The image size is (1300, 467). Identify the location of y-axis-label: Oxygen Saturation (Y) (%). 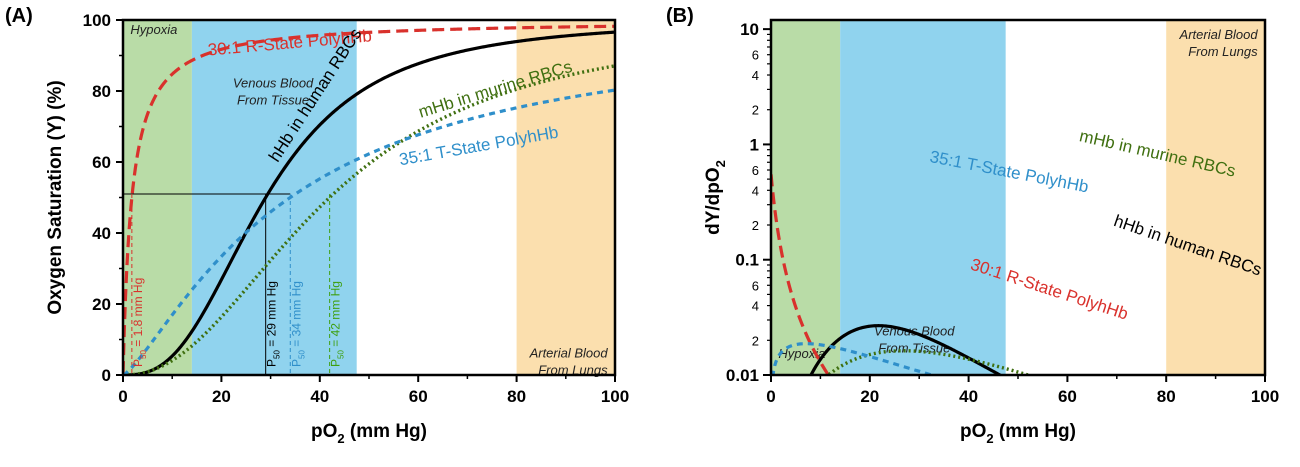
(55, 197).